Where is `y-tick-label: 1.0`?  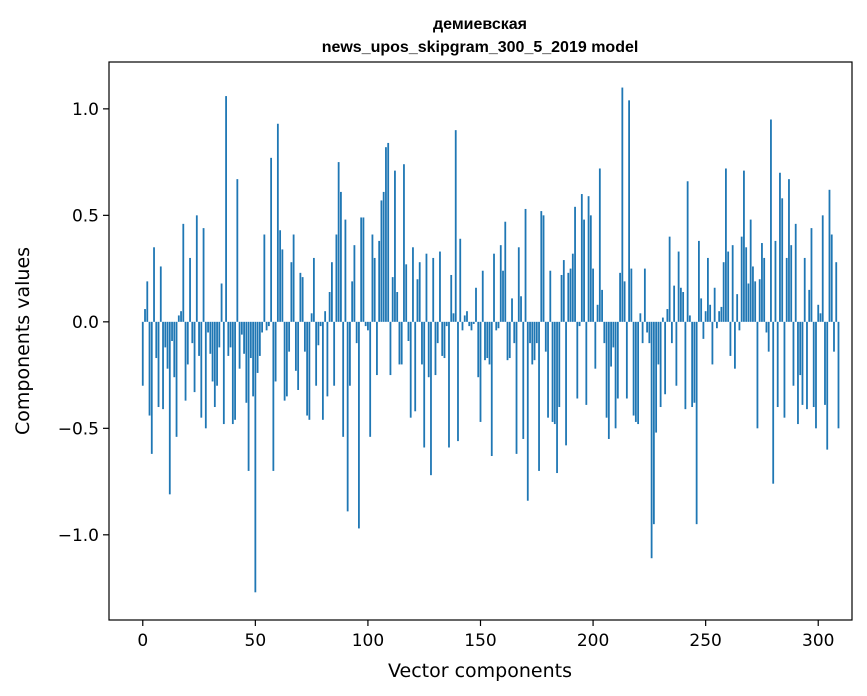
y-tick-label: 1.0 is located at coordinates (85, 110).